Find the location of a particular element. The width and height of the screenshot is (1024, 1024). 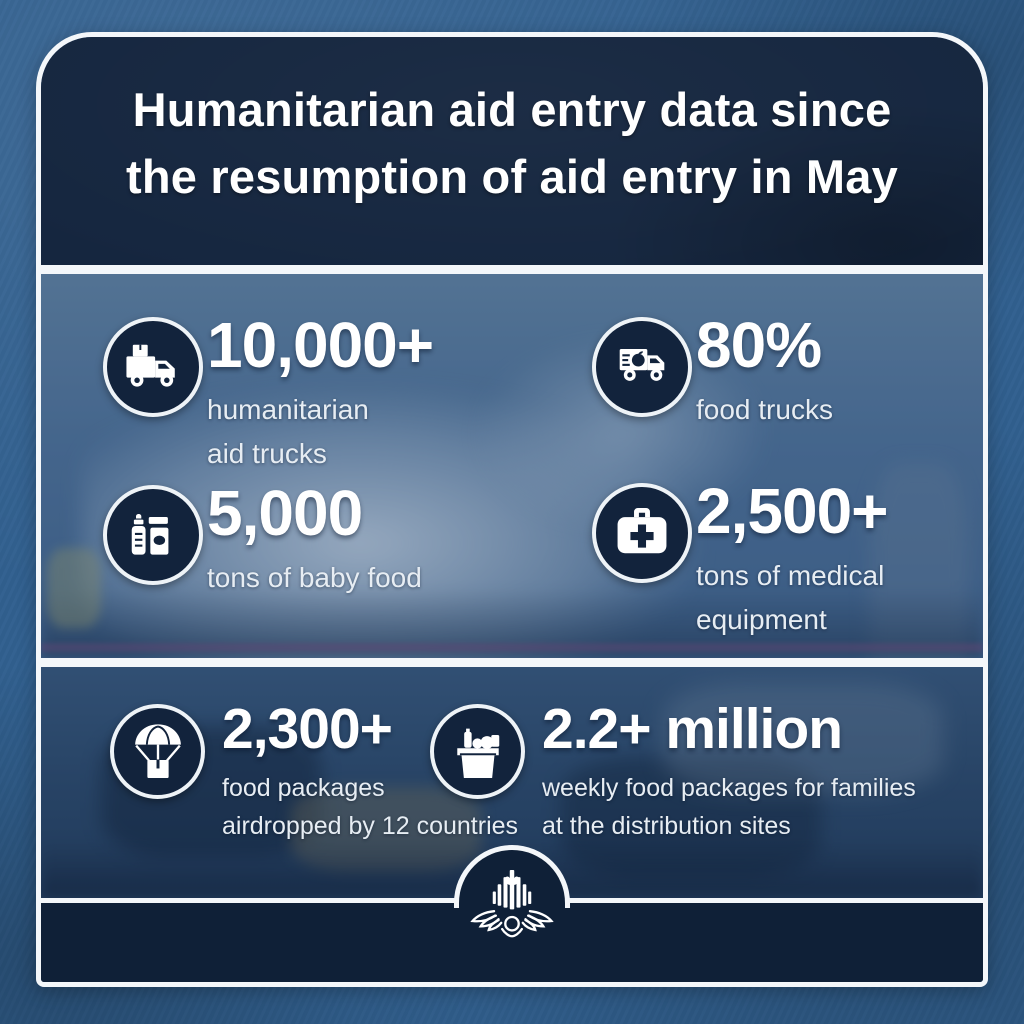

stat-medical-equipment: 2,500+ tons of medical equipment is located at coordinates (740, 559).